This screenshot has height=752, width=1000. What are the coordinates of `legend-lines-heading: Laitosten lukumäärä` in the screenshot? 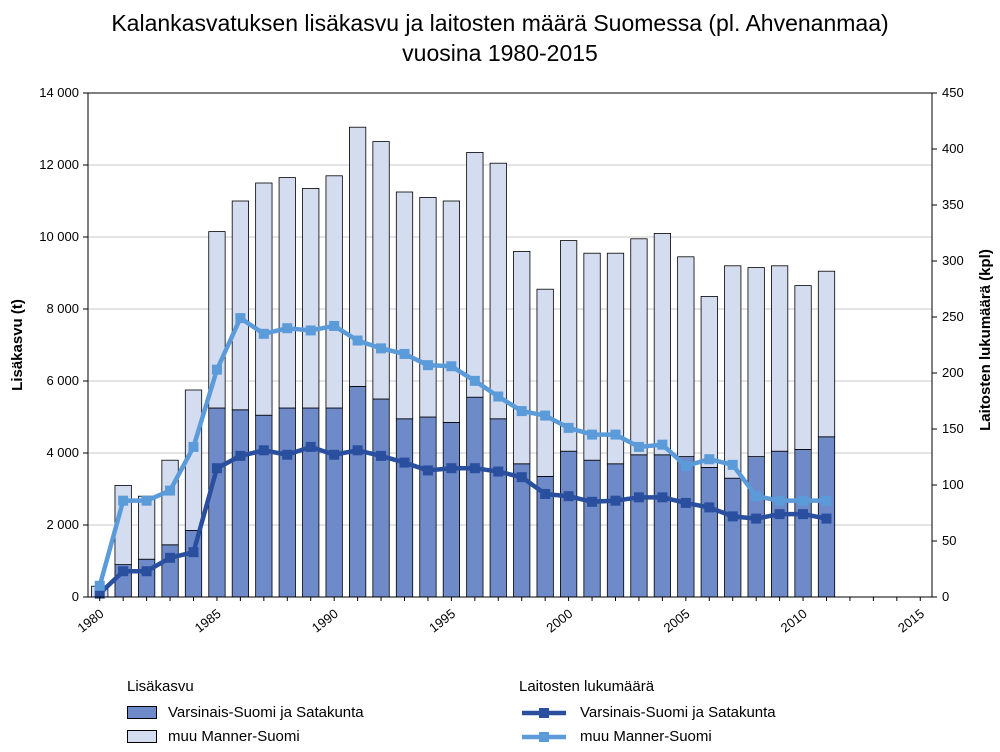 It's located at (587, 686).